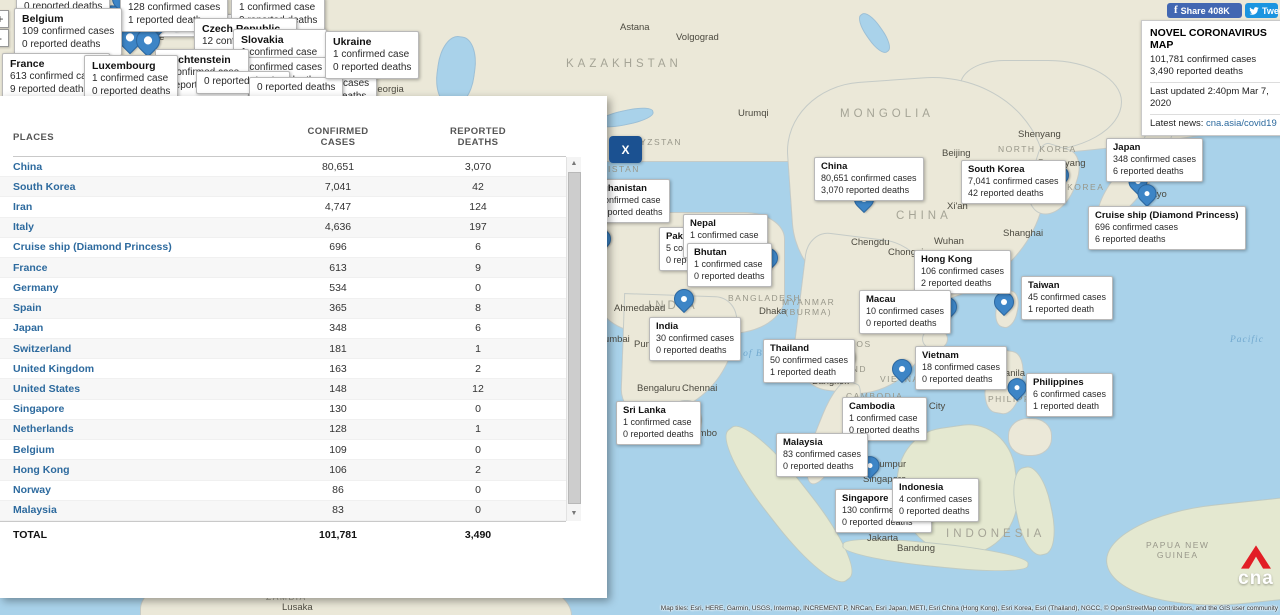 Image resolution: width=1280 pixels, height=615 pixels. I want to click on info-divider, so click(1215, 82).